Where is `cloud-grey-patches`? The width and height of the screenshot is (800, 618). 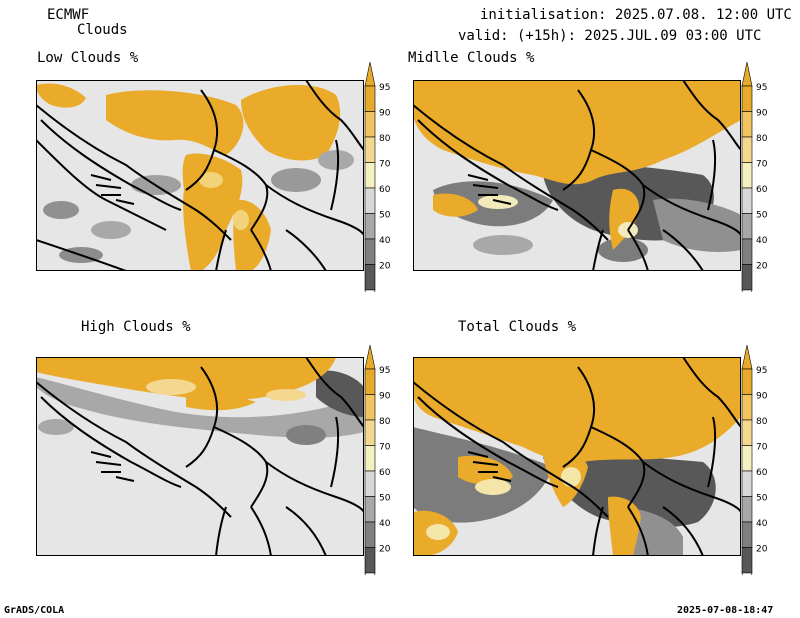
cloud-grey-patches is located at coordinates (200, 407).